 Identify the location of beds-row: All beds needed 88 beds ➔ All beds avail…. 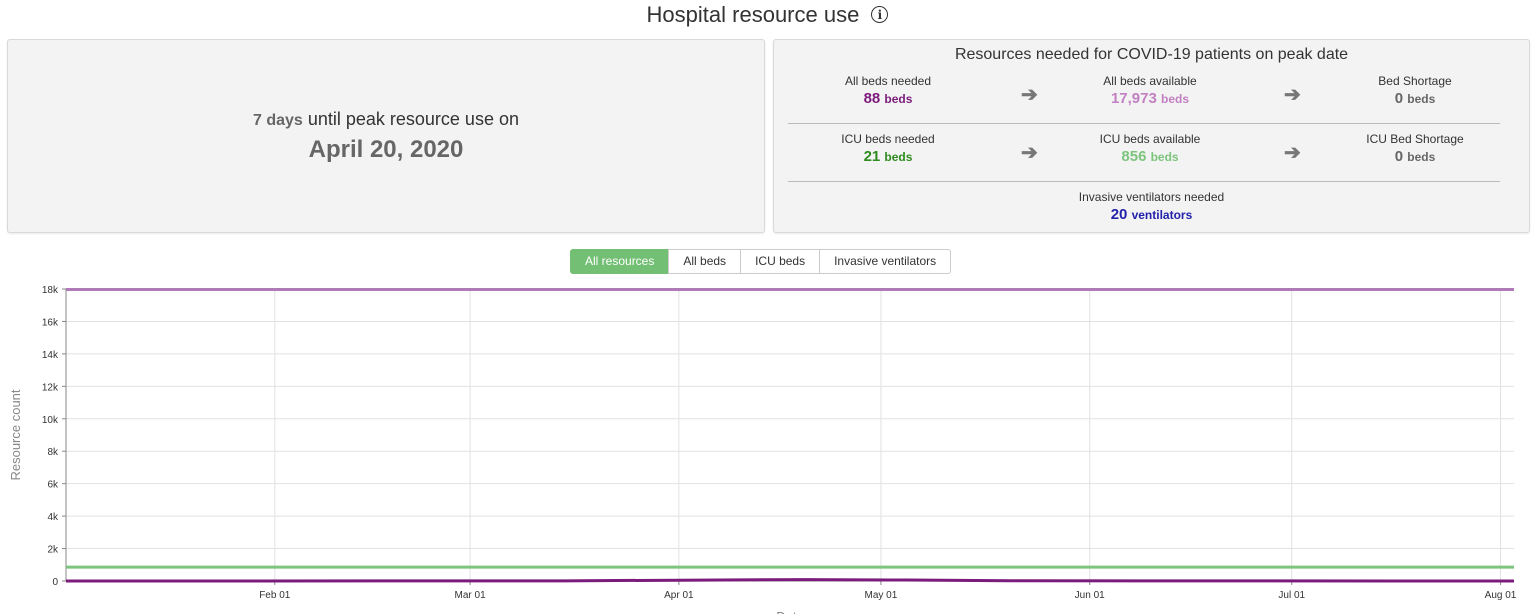
(1144, 97).